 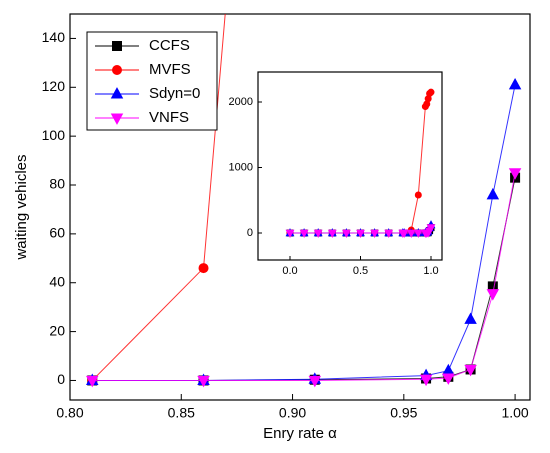 I want to click on y-axis-label: waiting vehicles, so click(x=21, y=207).